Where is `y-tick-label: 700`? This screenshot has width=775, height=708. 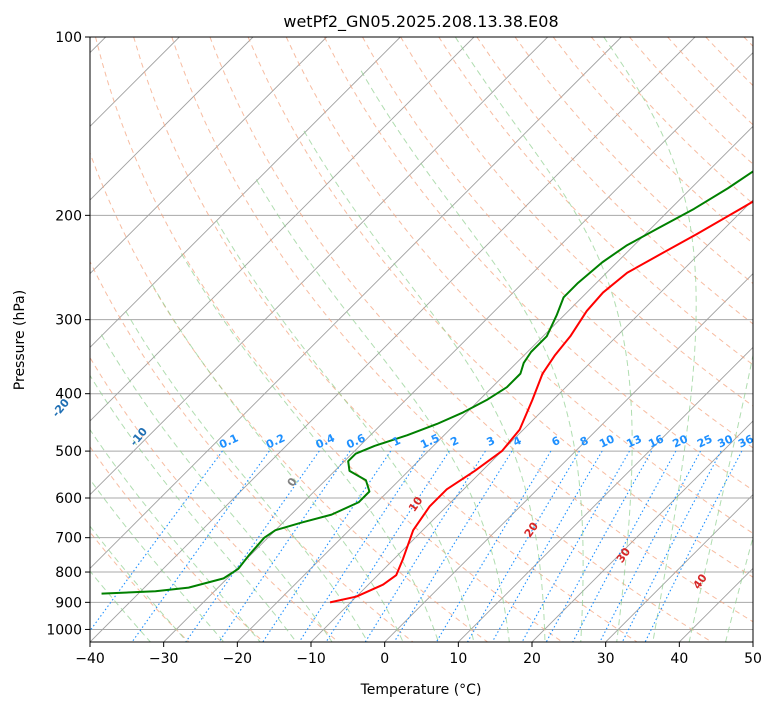 y-tick-label: 700 is located at coordinates (68, 539).